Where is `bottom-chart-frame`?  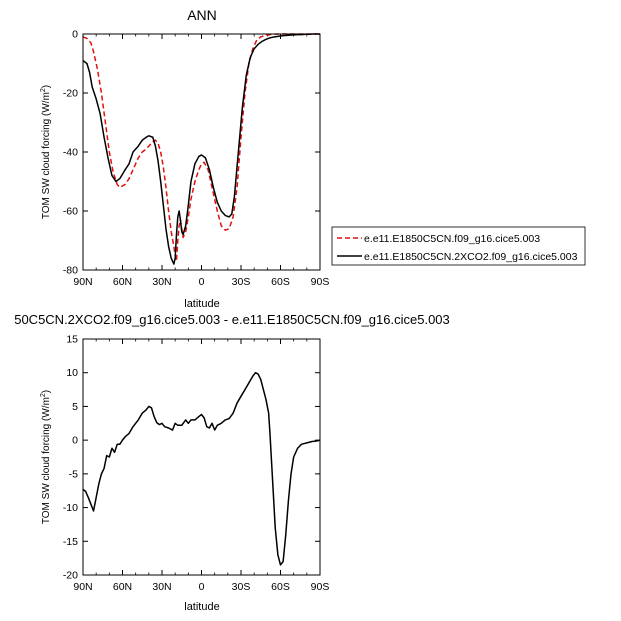 bottom-chart-frame is located at coordinates (201, 457).